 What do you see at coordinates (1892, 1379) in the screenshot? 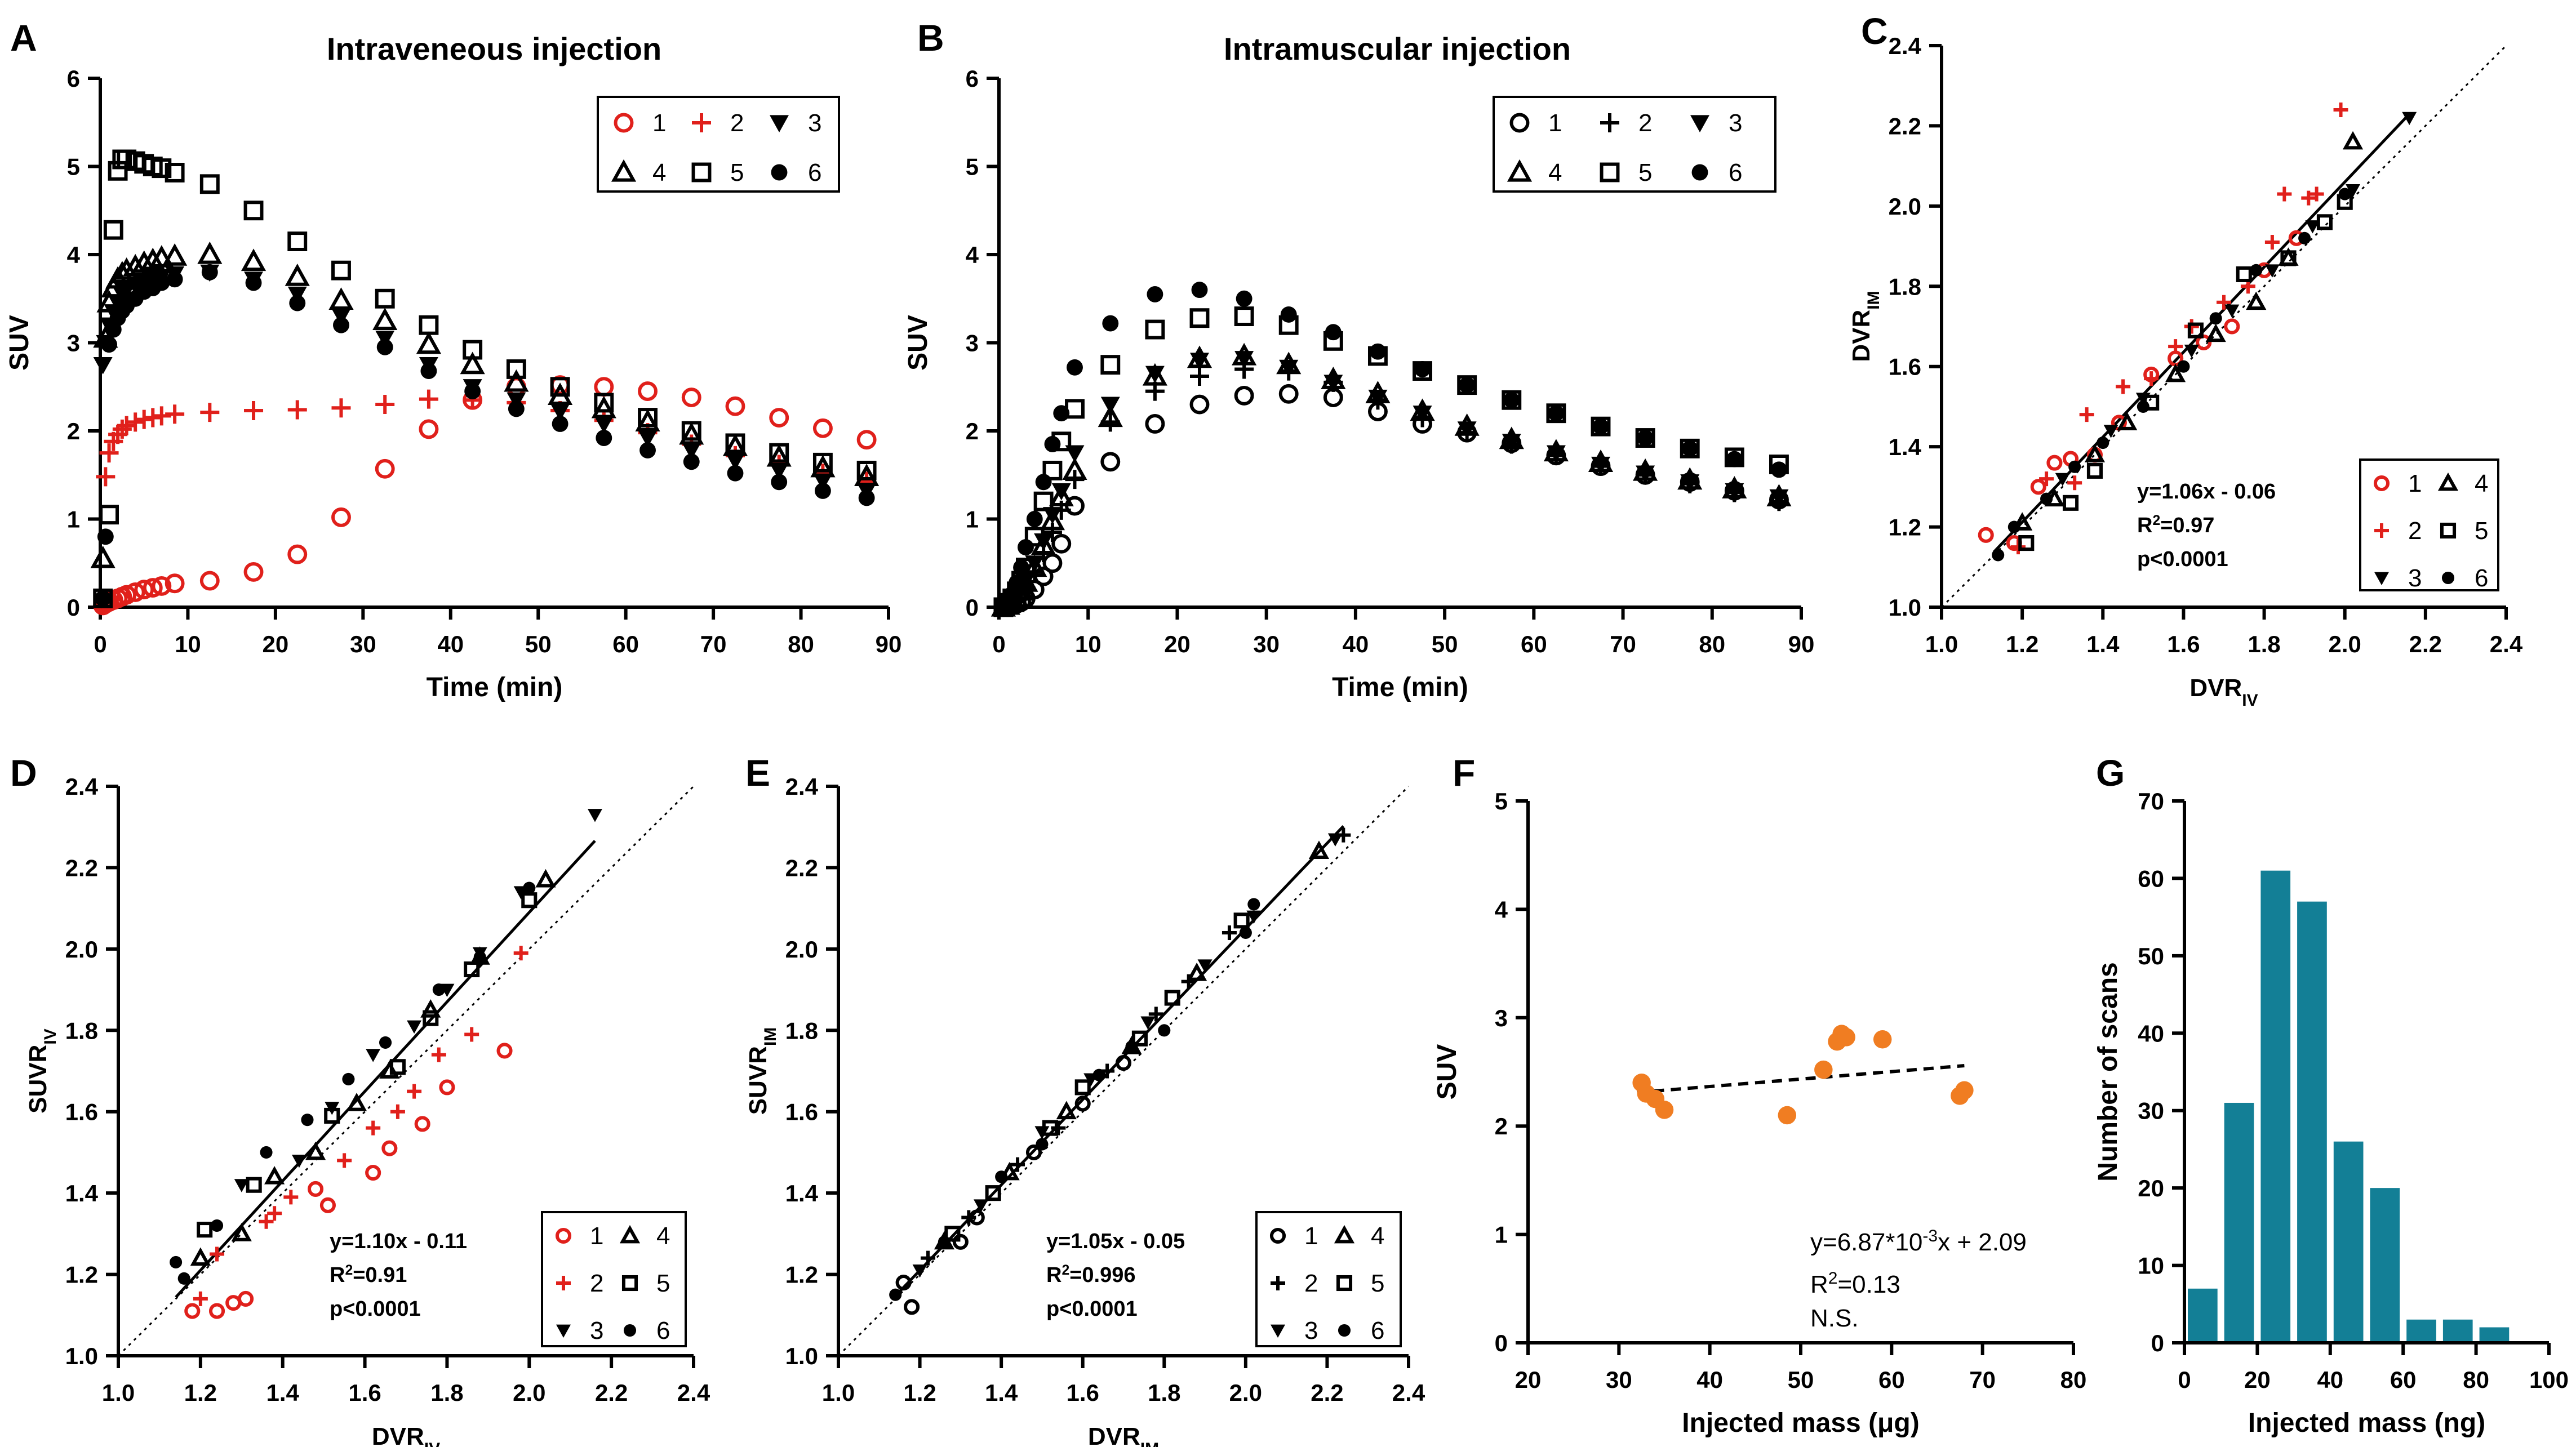
I see `x-tick-label: 60` at bounding box center [1892, 1379].